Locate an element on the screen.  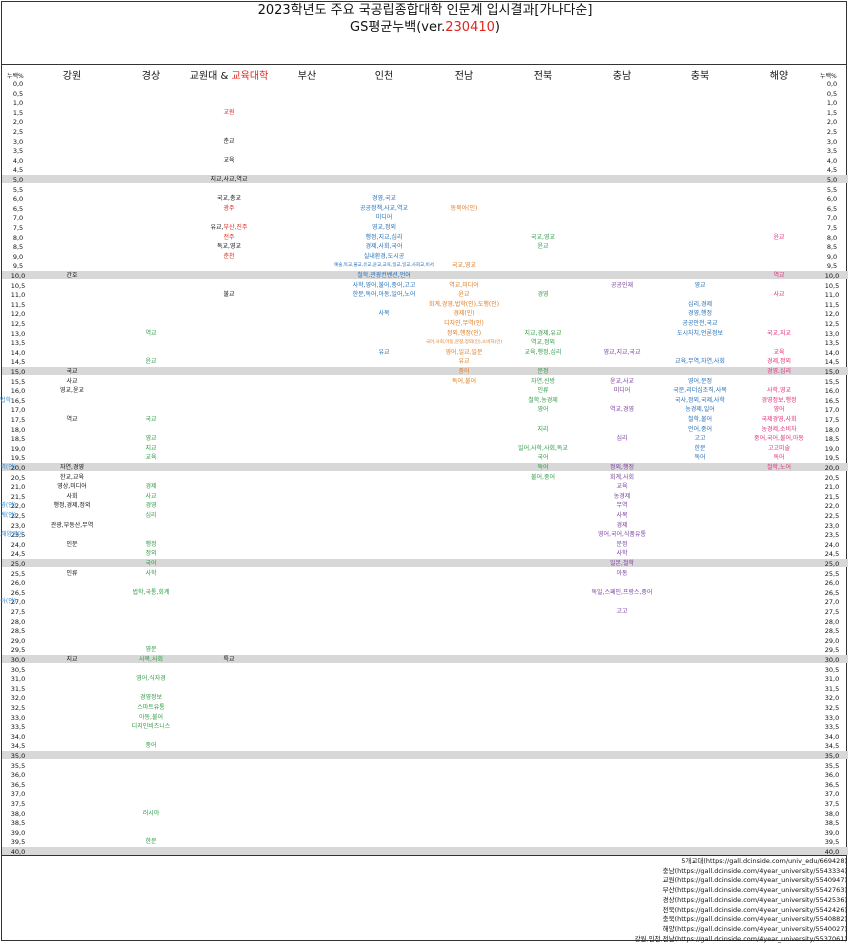
axis-label-left: 37,0 is located at coordinates (18, 794).